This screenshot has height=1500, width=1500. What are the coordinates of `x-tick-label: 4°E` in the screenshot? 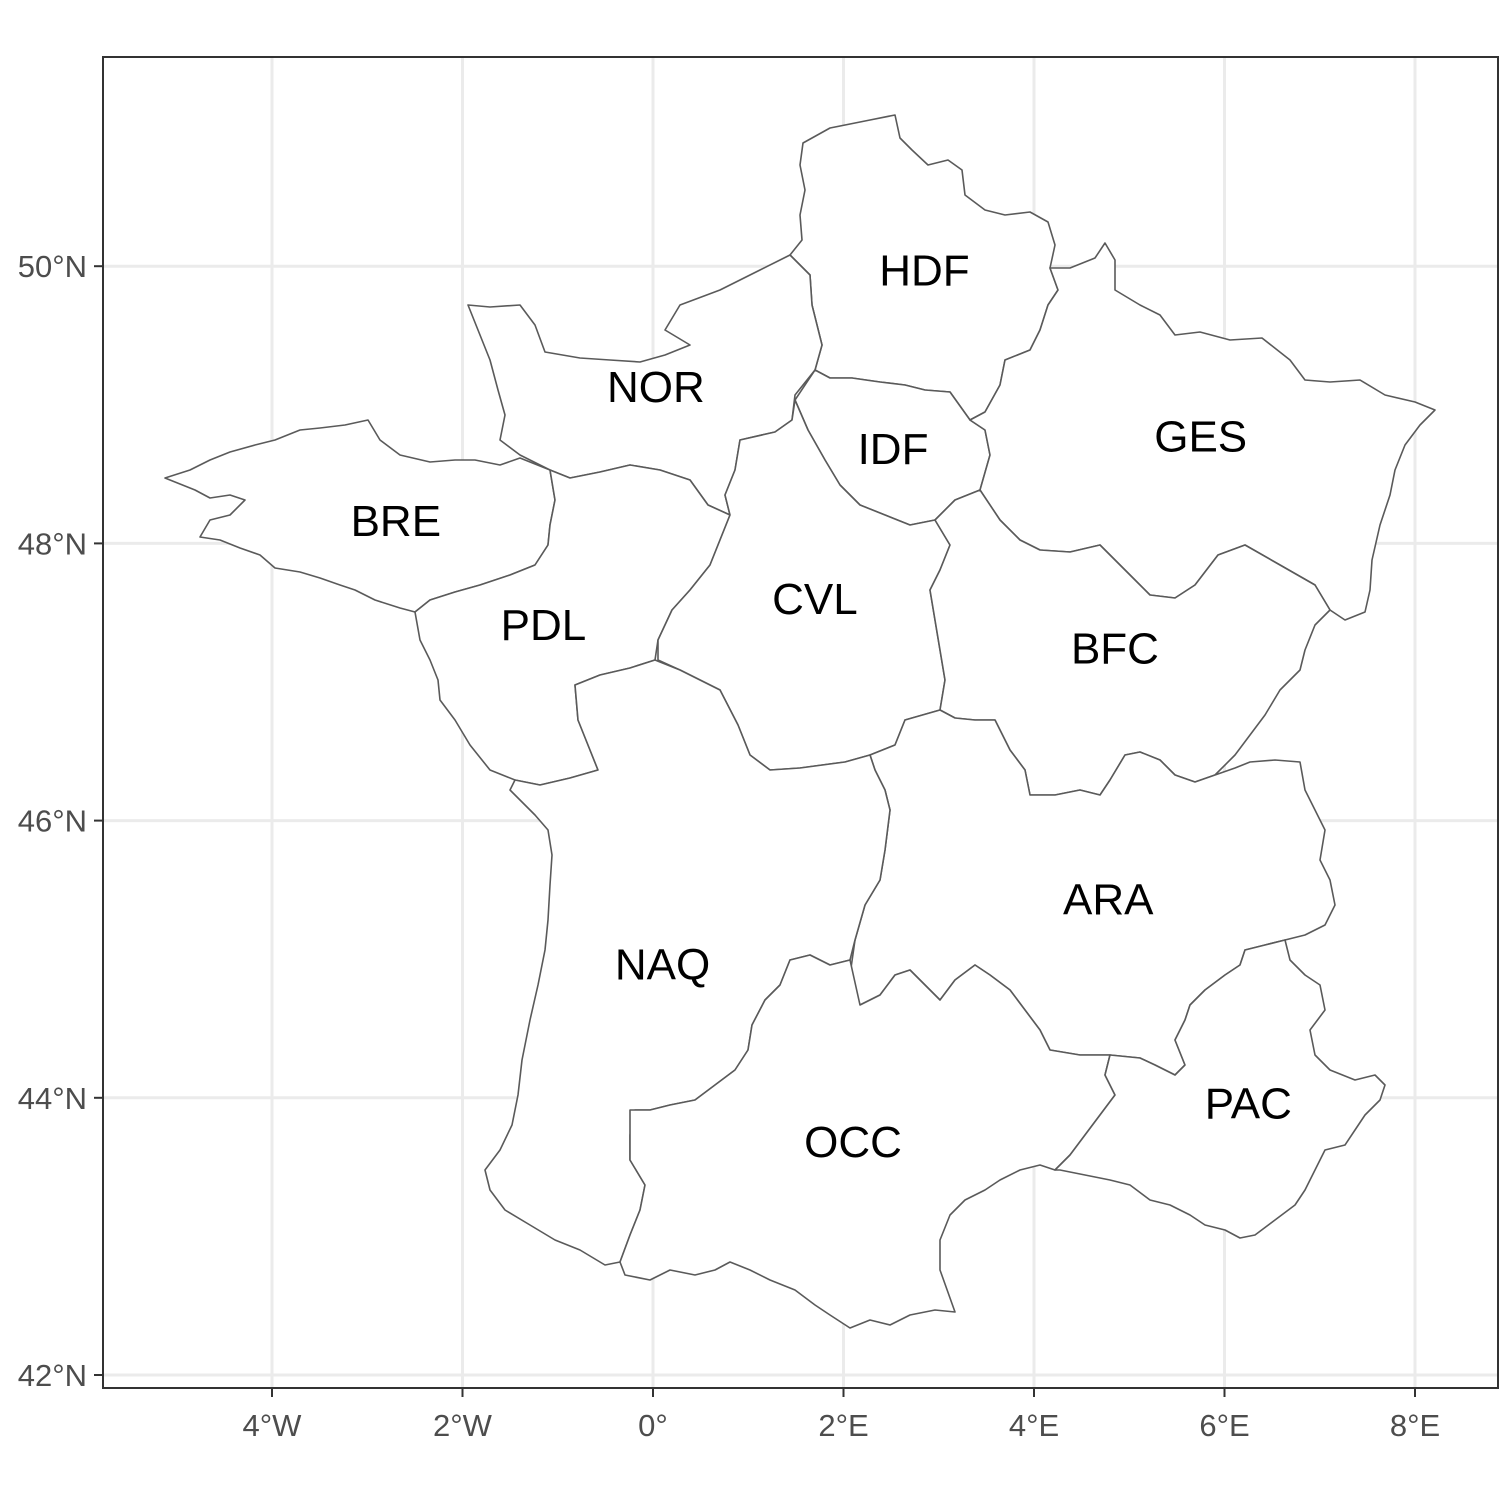 It's located at (1034, 1425).